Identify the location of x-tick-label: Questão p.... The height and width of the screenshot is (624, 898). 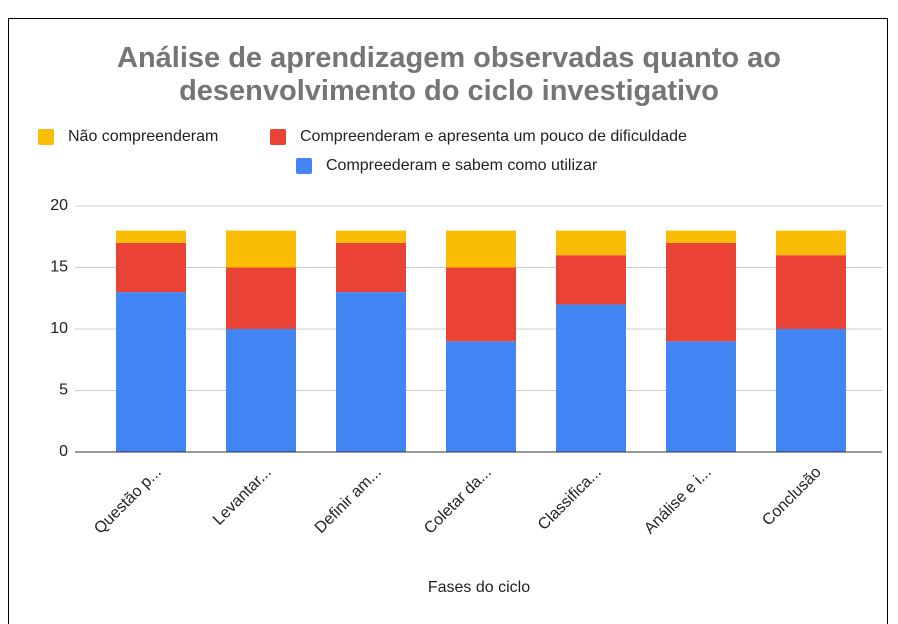
(128, 501).